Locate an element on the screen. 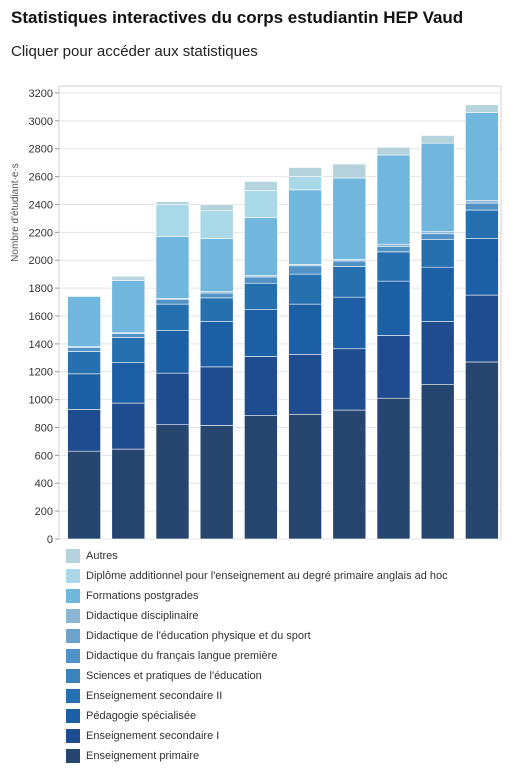  legend-item: Enseignement secondaire II is located at coordinates (257, 696).